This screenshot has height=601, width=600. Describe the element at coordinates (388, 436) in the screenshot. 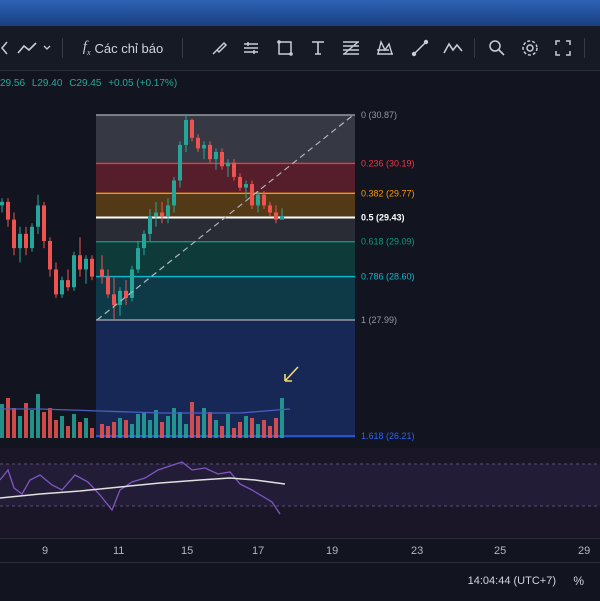

I see `fib-level-label: 1.618 (26.21)` at that location.